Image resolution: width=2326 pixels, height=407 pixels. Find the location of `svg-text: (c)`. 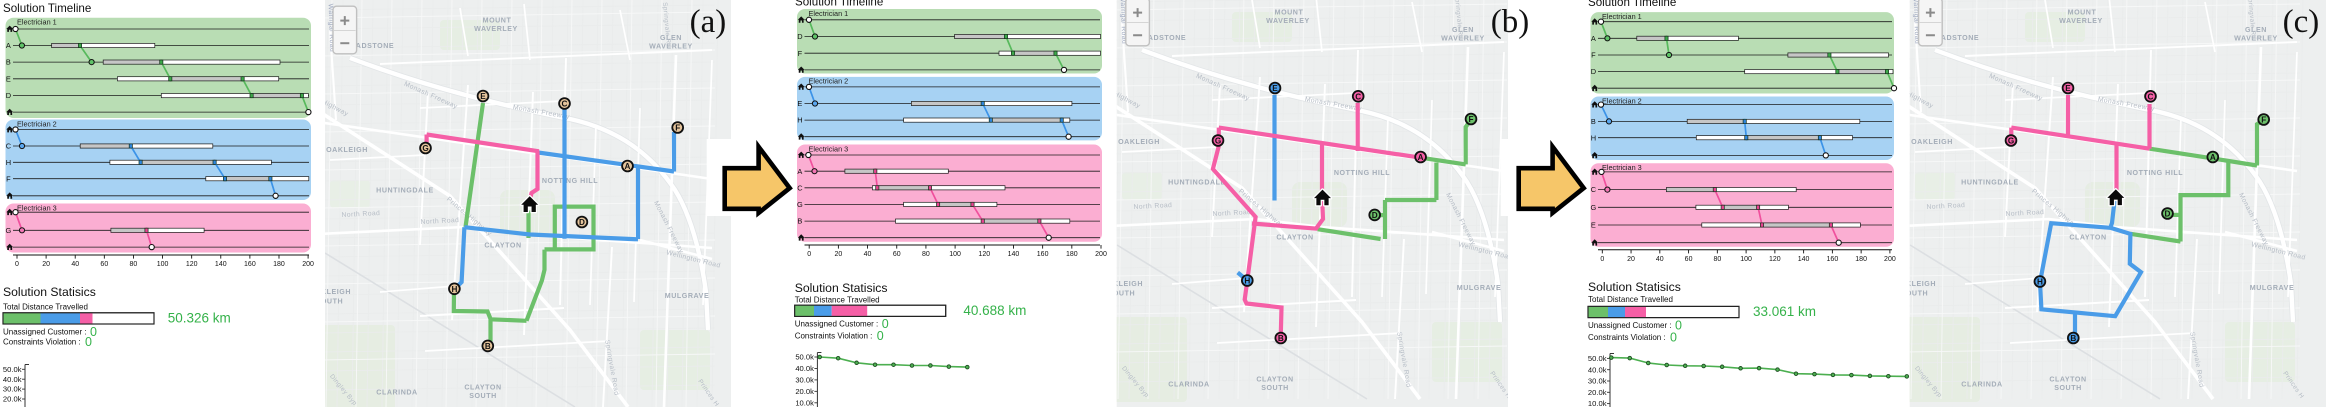

svg-text: (c) is located at coordinates (2301, 22).